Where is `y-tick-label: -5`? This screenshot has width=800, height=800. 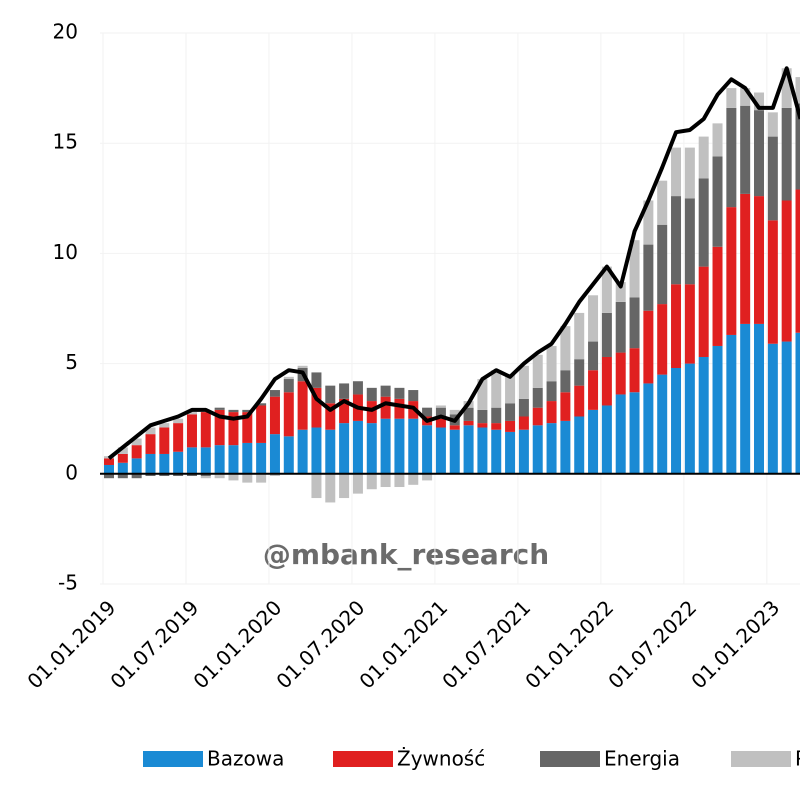 y-tick-label: -5 is located at coordinates (68, 583).